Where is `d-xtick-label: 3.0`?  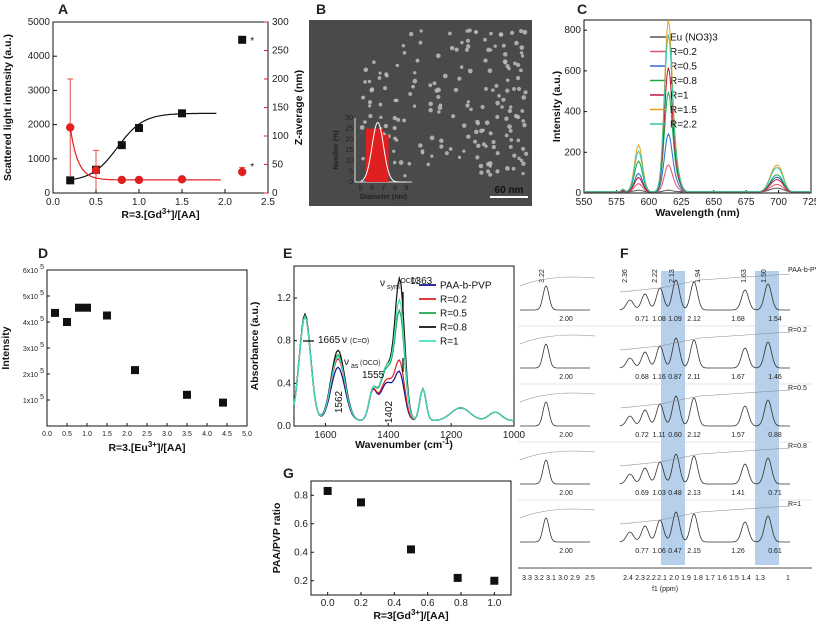 d-xtick-label: 3.0 is located at coordinates (167, 434).